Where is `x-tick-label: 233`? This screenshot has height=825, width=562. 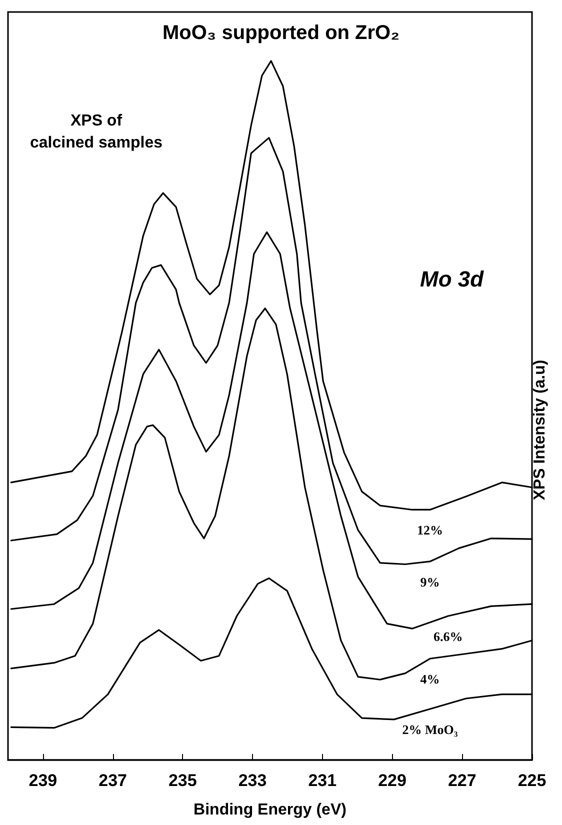 x-tick-label: 233 is located at coordinates (252, 780).